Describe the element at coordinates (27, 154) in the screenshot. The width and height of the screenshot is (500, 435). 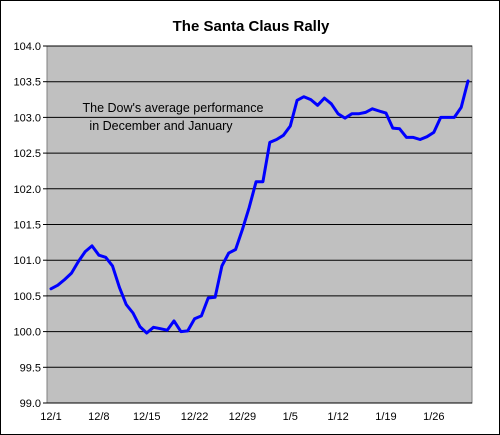
I see `y-tick-label: 102.5` at that location.